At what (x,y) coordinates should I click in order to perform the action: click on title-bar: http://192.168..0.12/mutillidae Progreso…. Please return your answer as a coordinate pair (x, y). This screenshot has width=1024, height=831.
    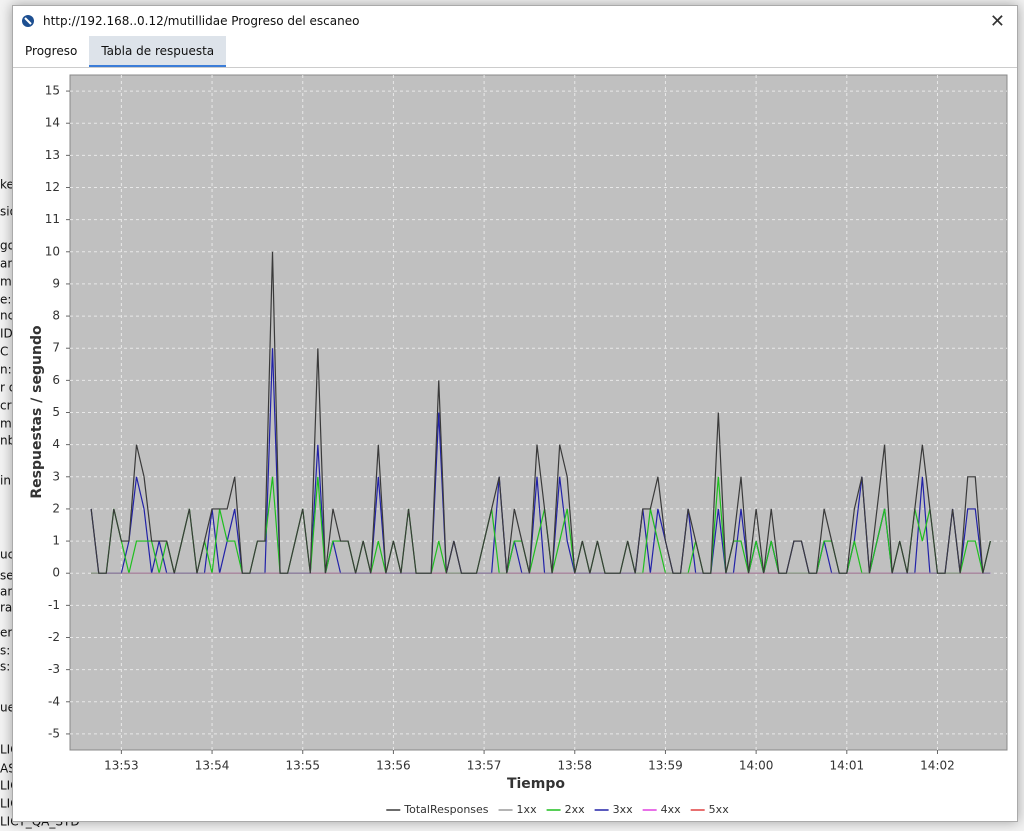
    Looking at the image, I should click on (515, 21).